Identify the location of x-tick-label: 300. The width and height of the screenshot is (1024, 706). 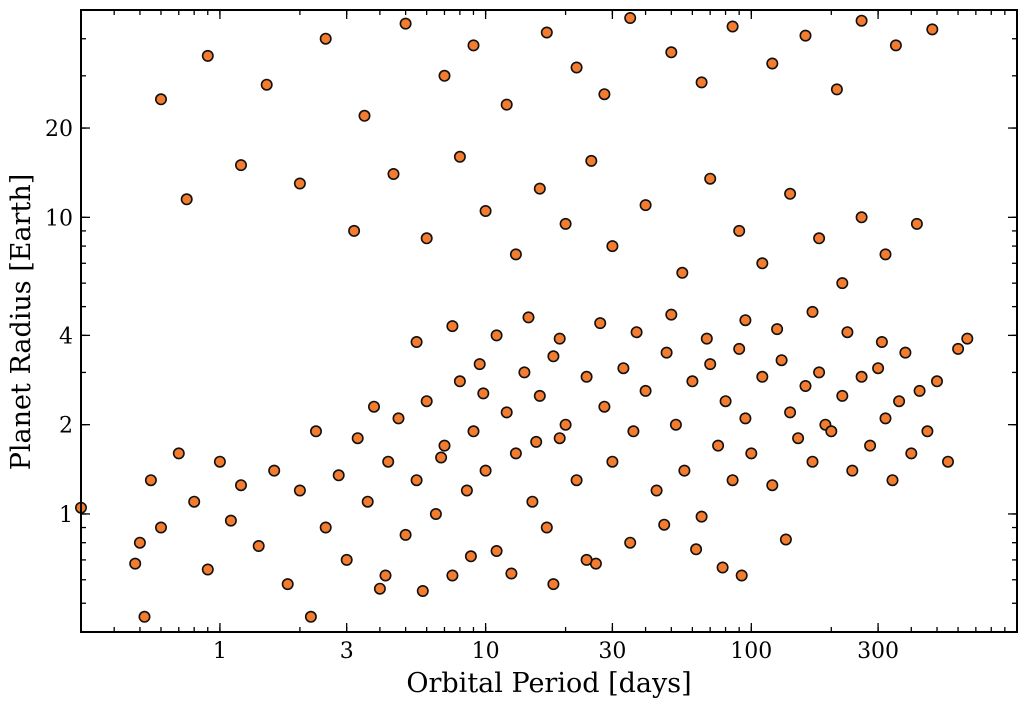
(878, 651).